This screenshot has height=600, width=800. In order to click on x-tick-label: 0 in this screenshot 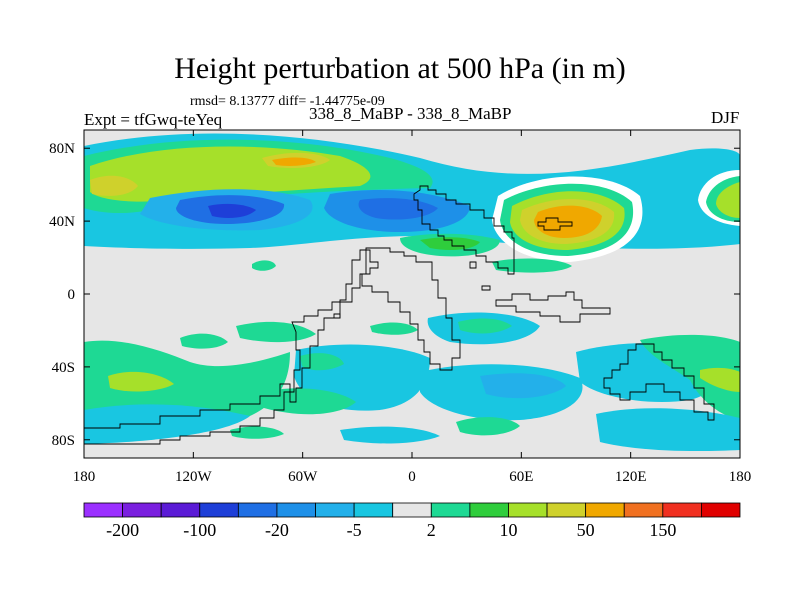, I will do `click(412, 477)`.